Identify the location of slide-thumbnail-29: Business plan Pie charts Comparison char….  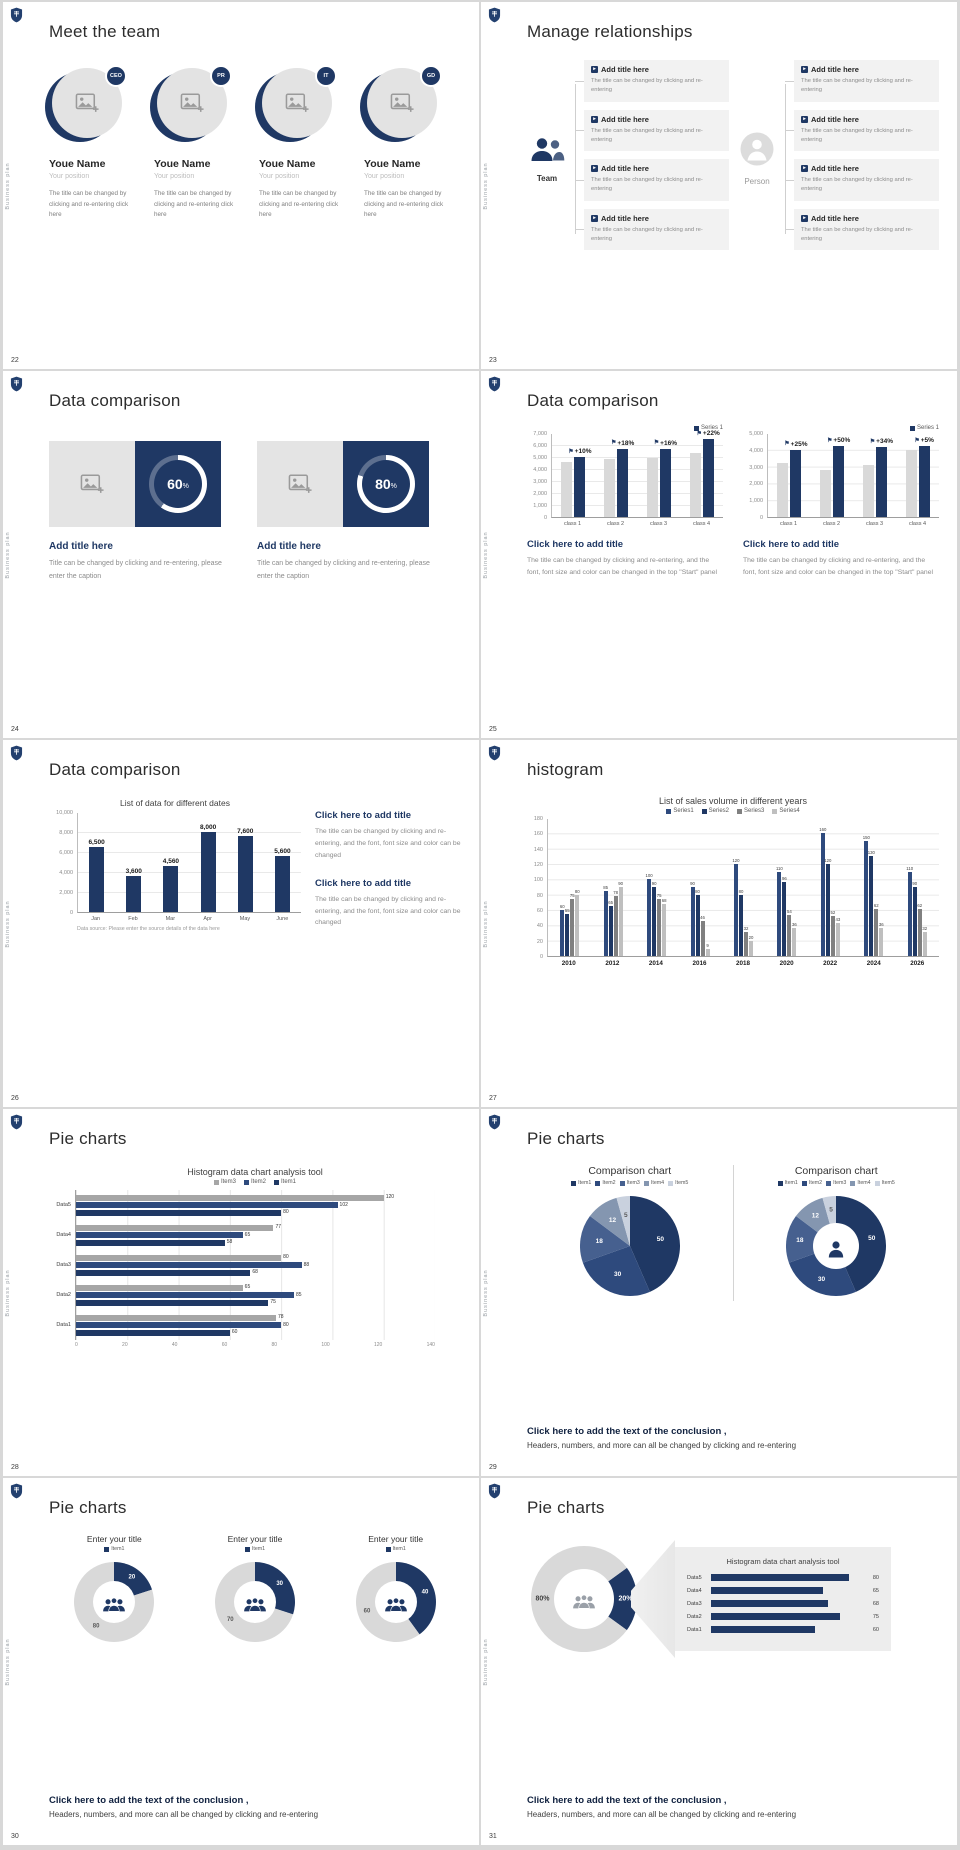
(719, 1292).